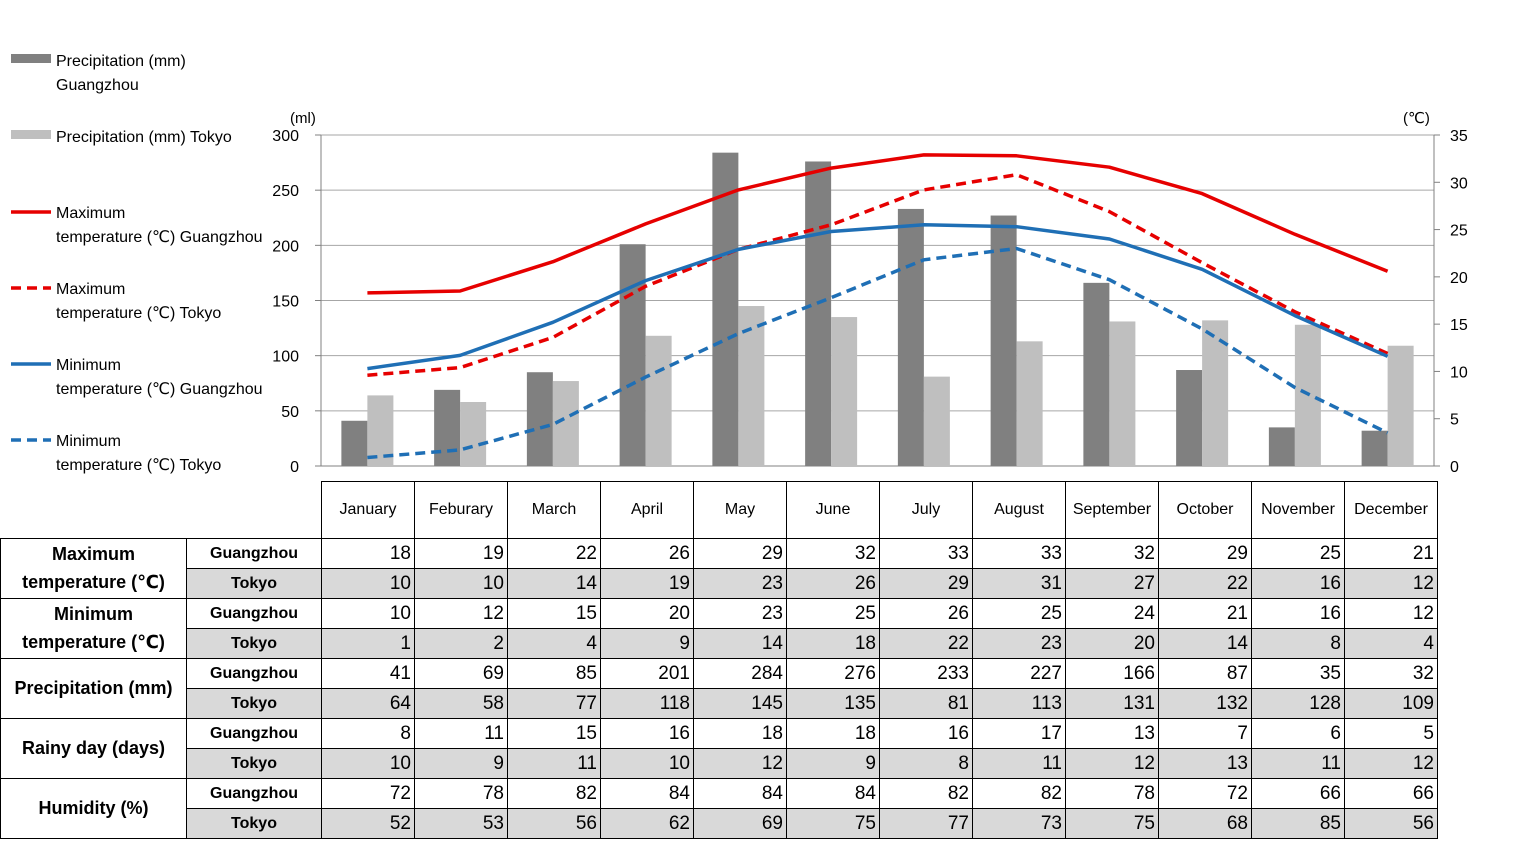 The height and width of the screenshot is (843, 1514). What do you see at coordinates (461, 703) in the screenshot?
I see `value-cell: 58` at bounding box center [461, 703].